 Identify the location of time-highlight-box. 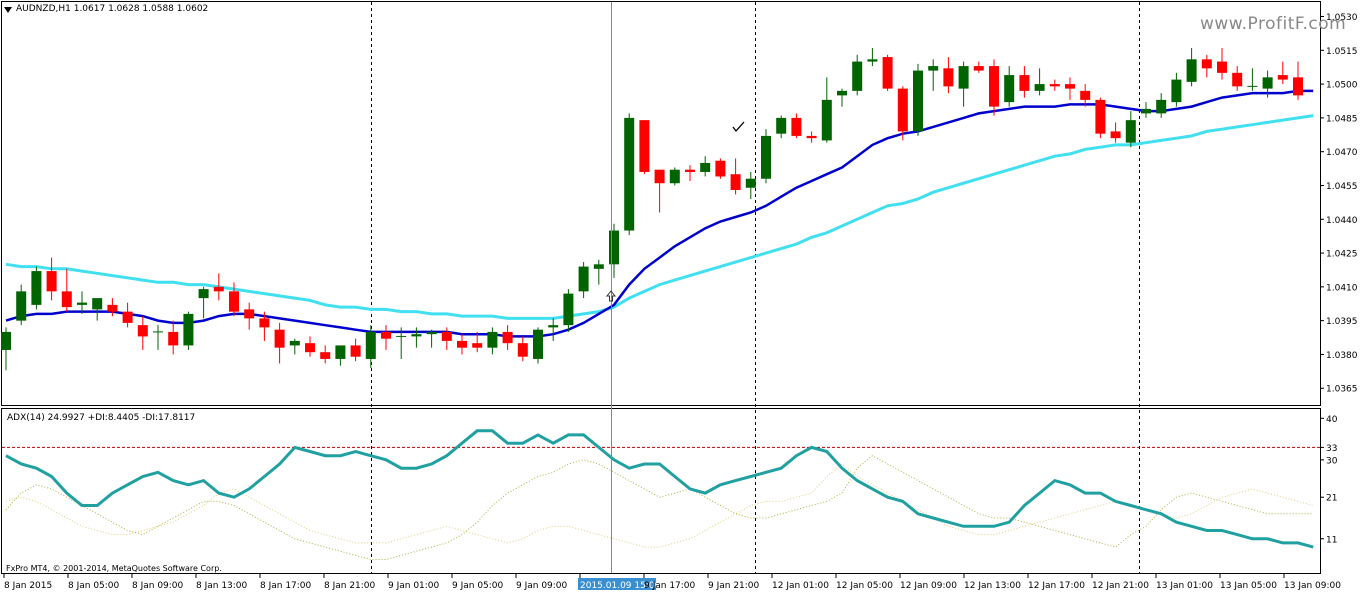
(617, 584).